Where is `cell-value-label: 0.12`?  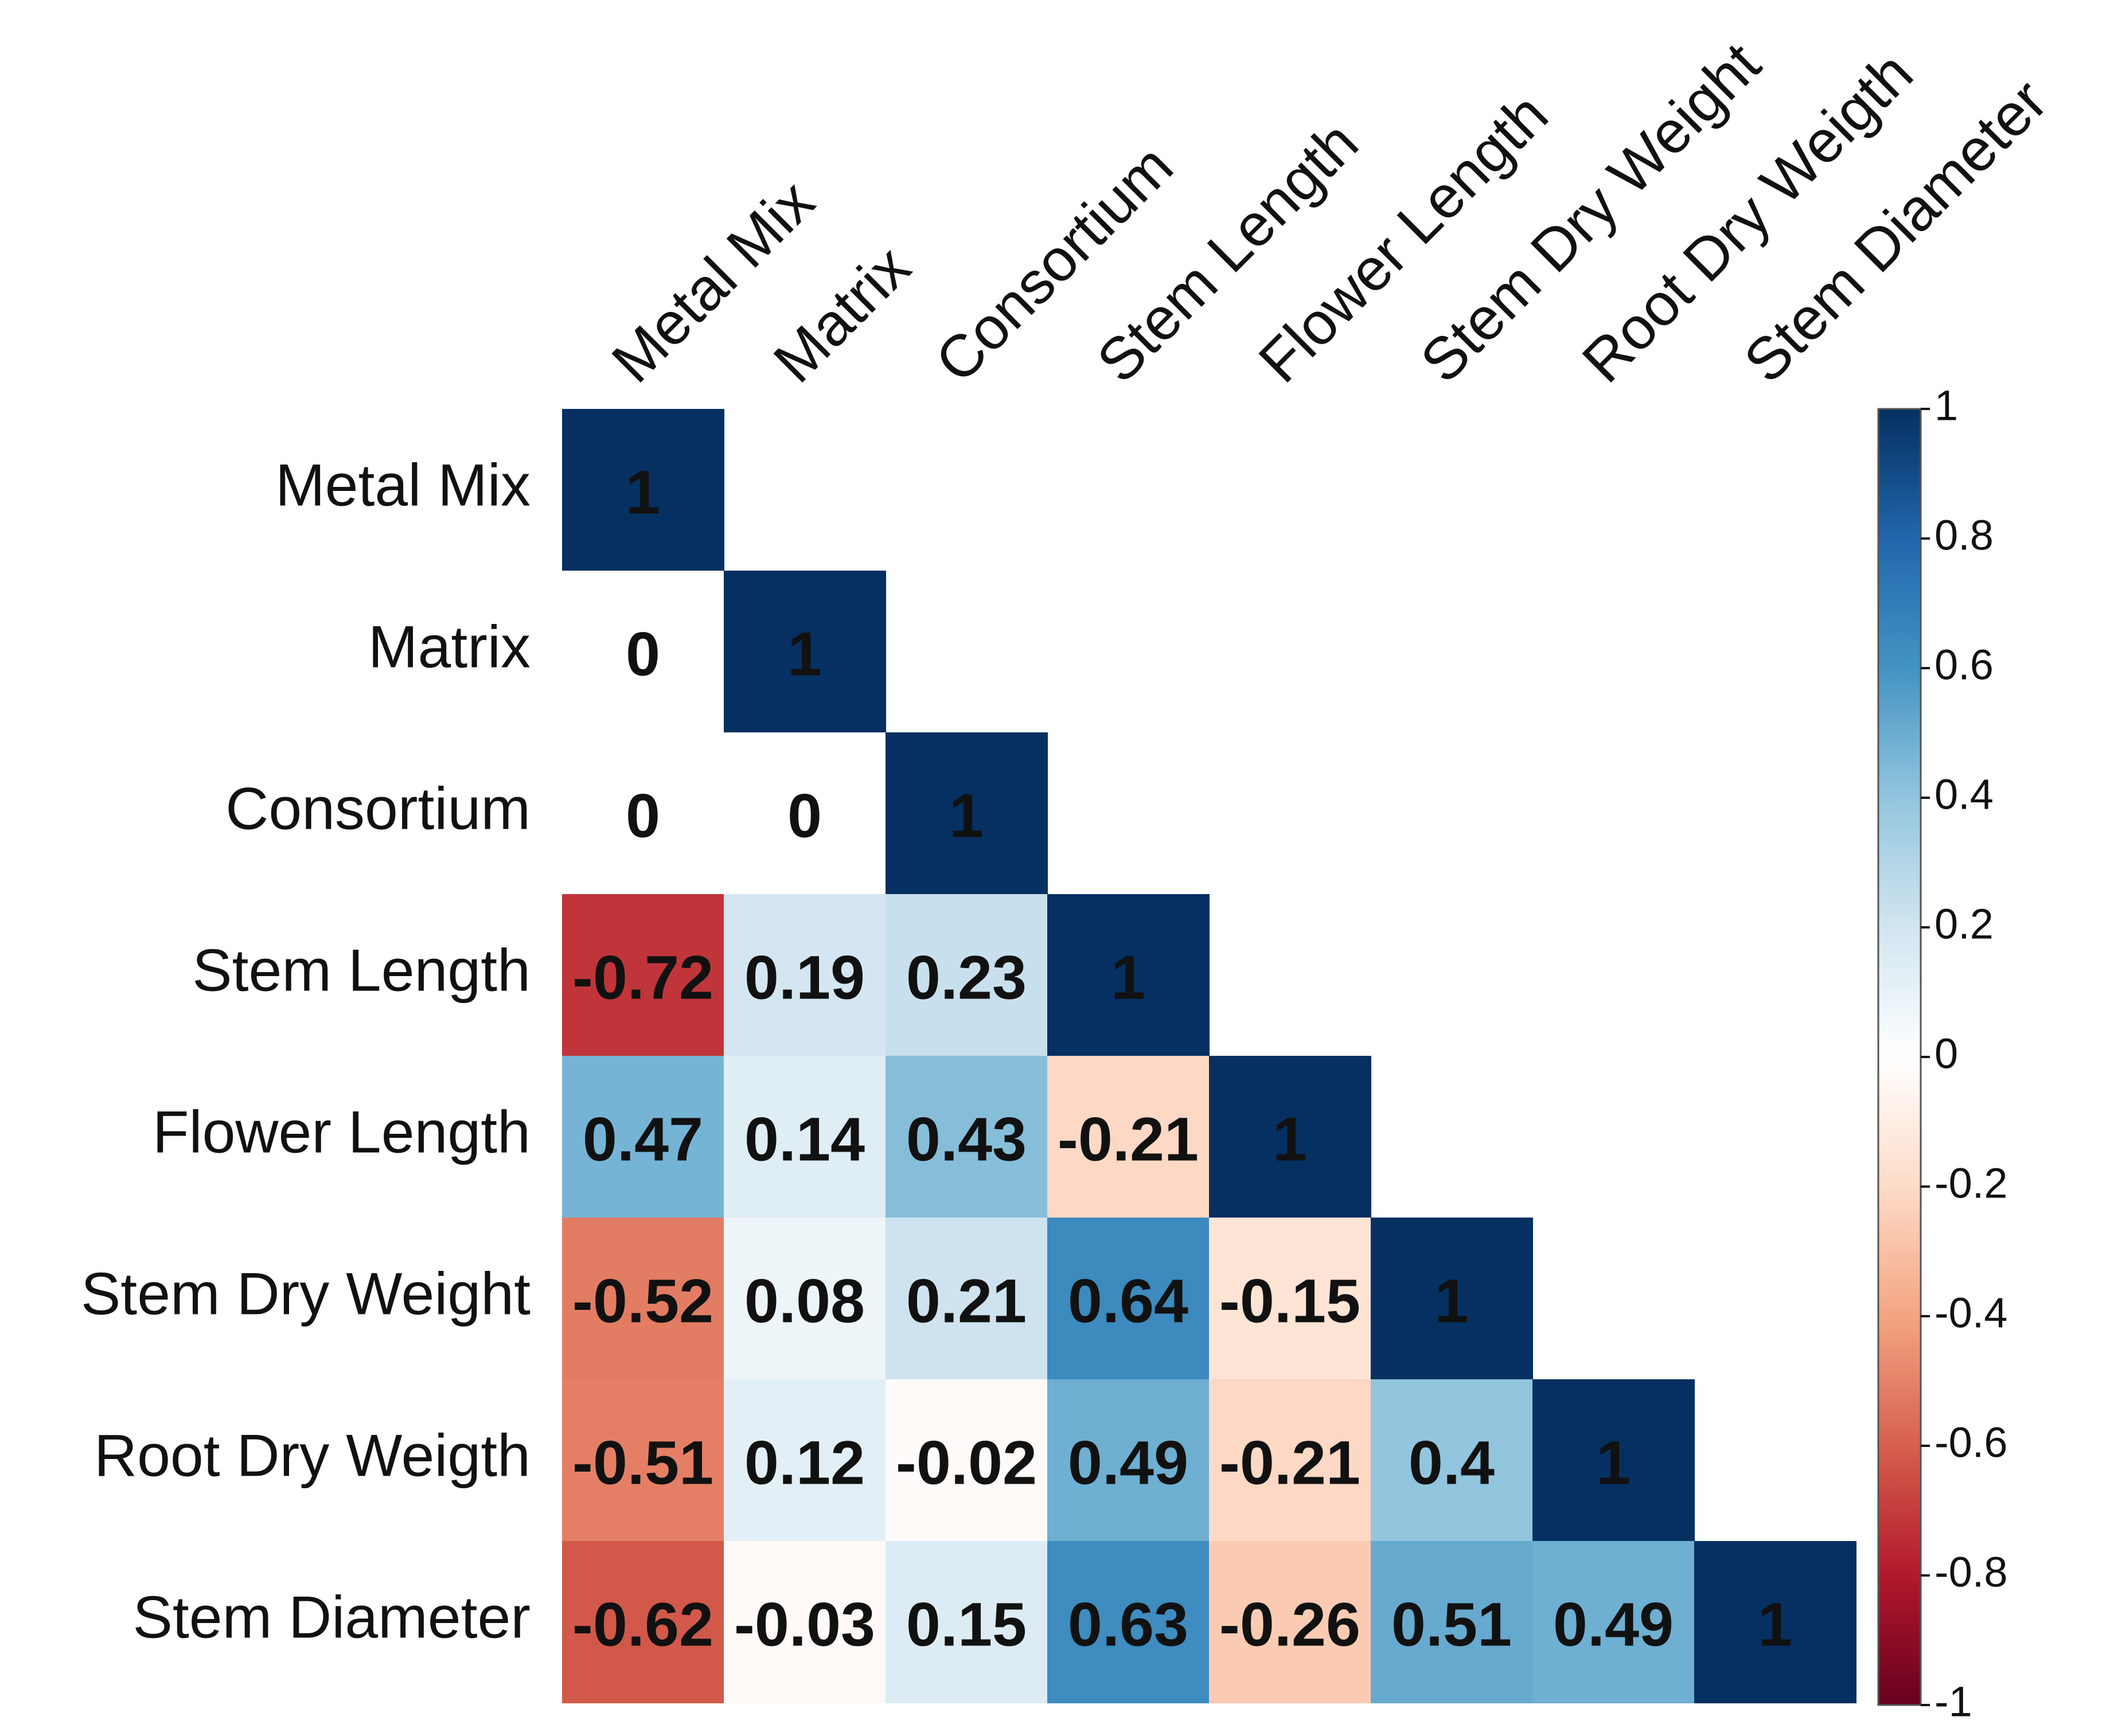 cell-value-label: 0.12 is located at coordinates (804, 1462).